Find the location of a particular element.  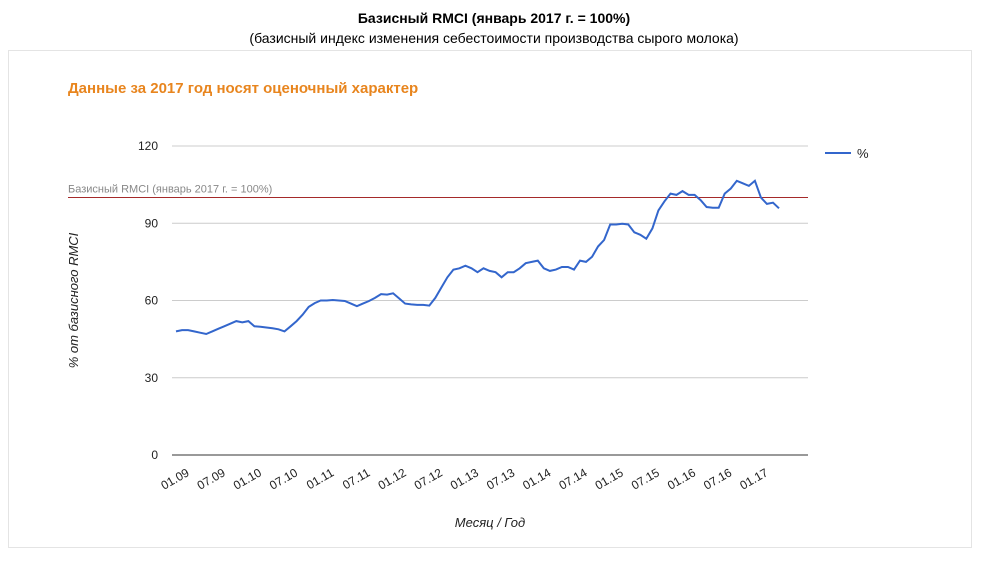

y-tick-label: 120 is located at coordinates (148, 146).